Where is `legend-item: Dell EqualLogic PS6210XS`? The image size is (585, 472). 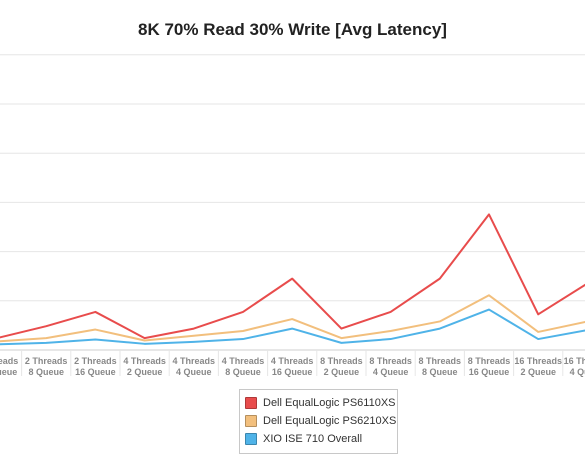
legend-item: Dell EqualLogic PS6210XS is located at coordinates (318, 421).